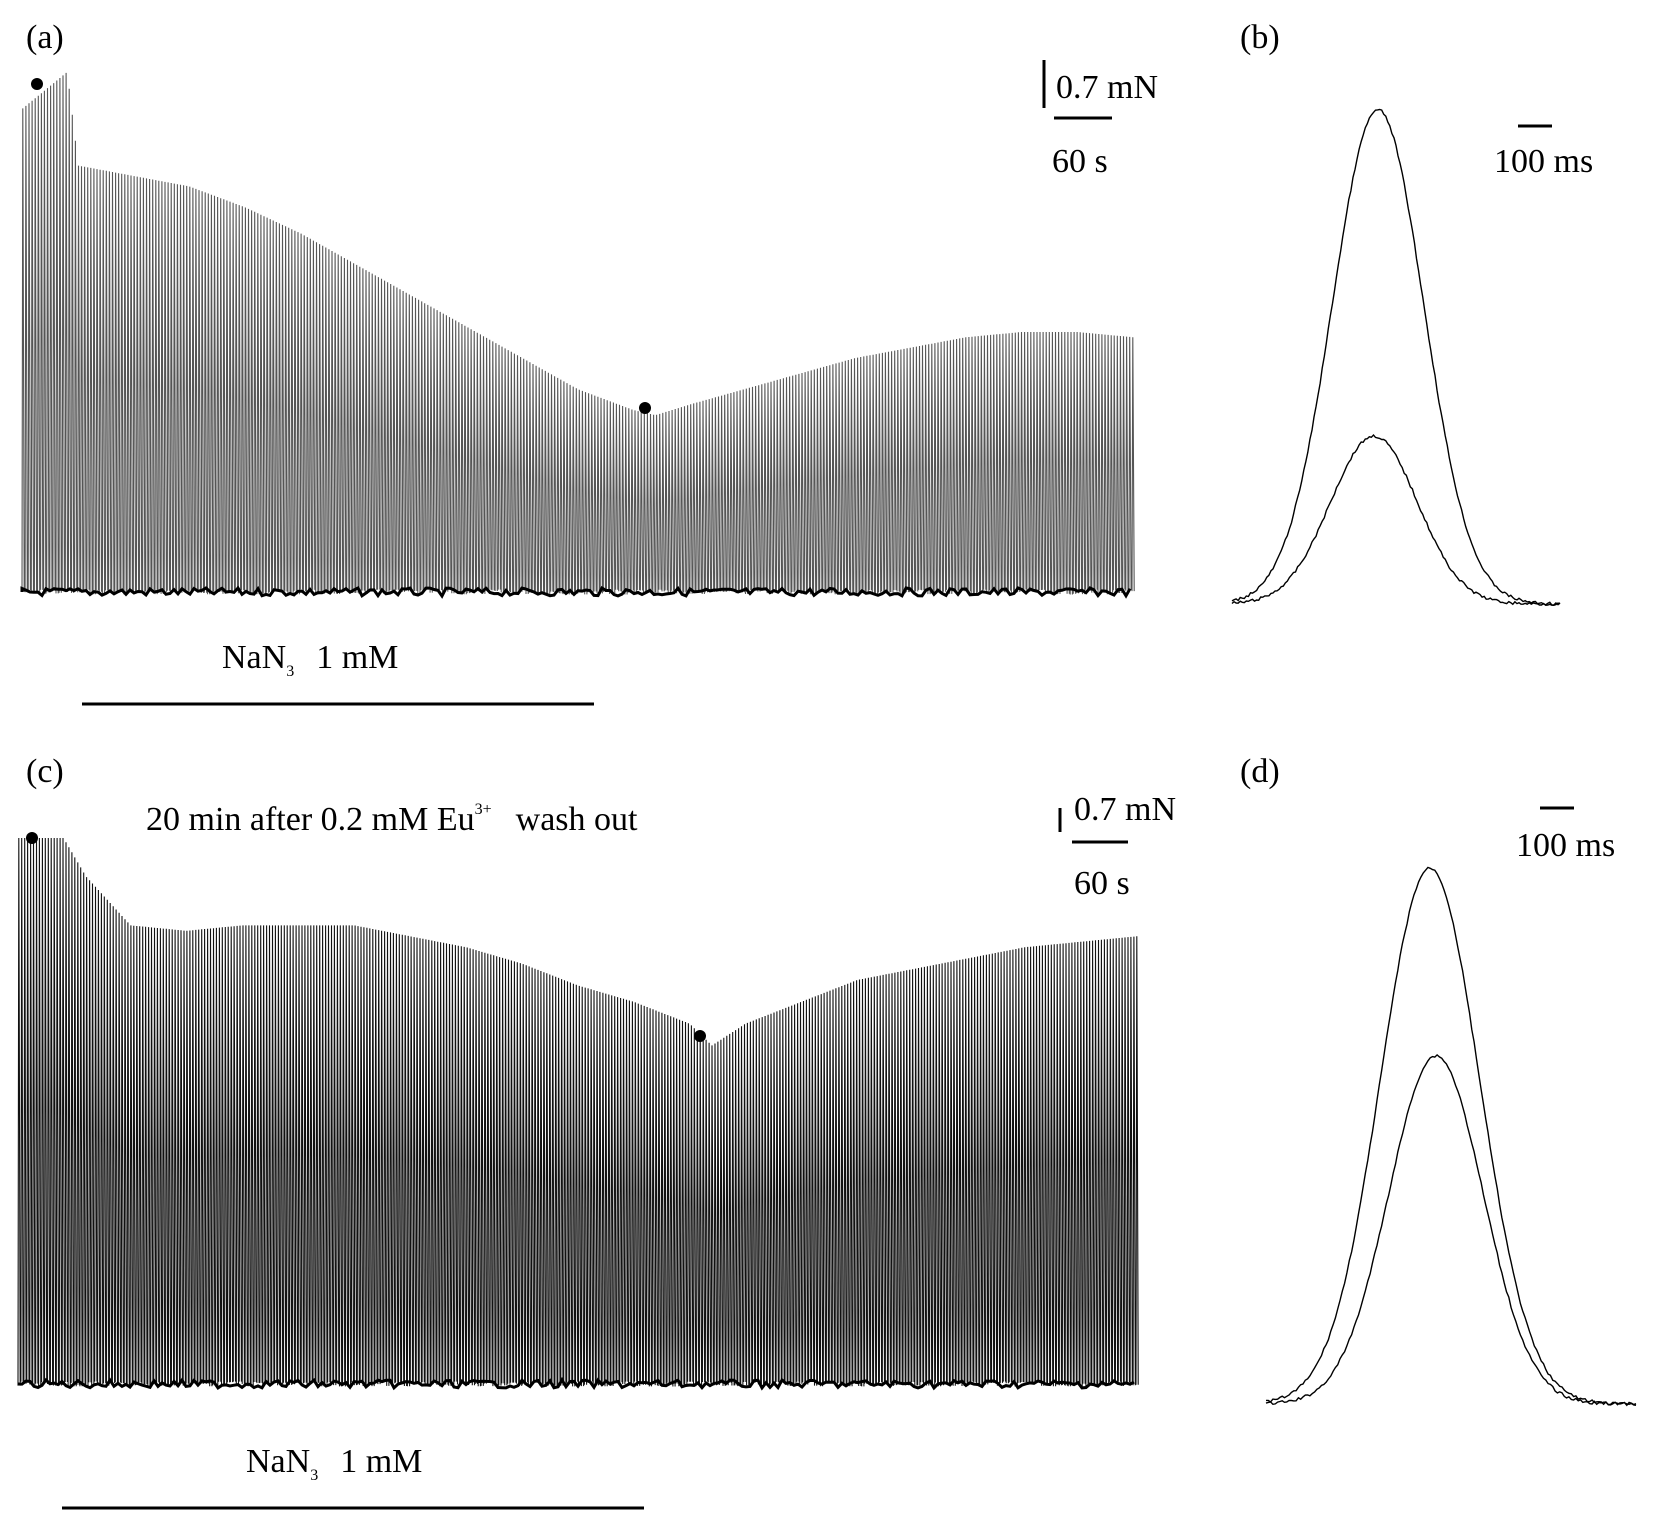 The image size is (1658, 1523). Describe the element at coordinates (45, 771) in the screenshot. I see `panel-label-c: (c)` at that location.